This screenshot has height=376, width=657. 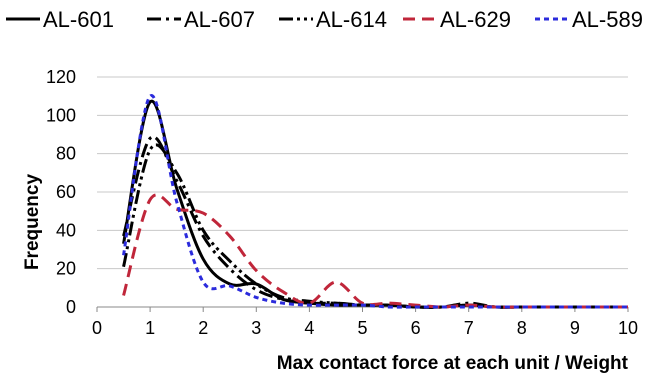 I want to click on x-tick-label-0: 0, so click(x=97, y=328).